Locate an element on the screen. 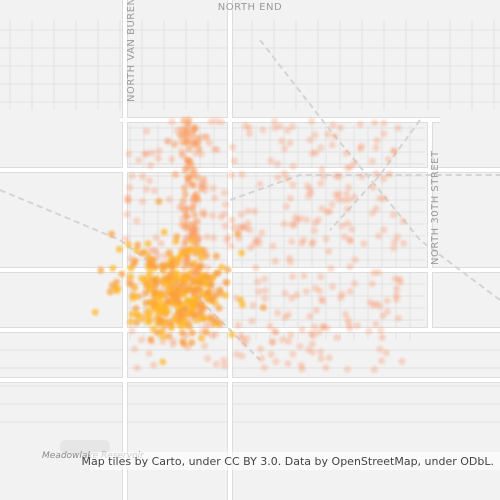  attribution-bg is located at coordinates (295, 461).